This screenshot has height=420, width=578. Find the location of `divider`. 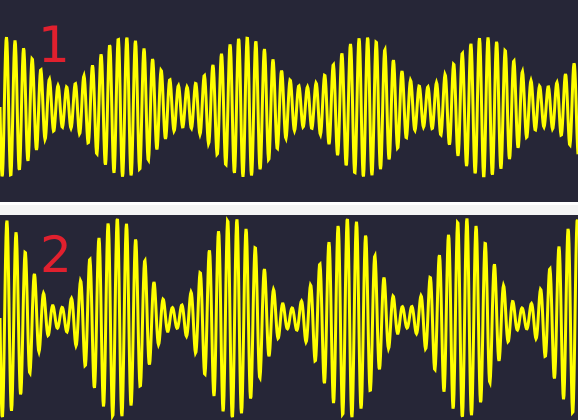

divider is located at coordinates (289, 203).